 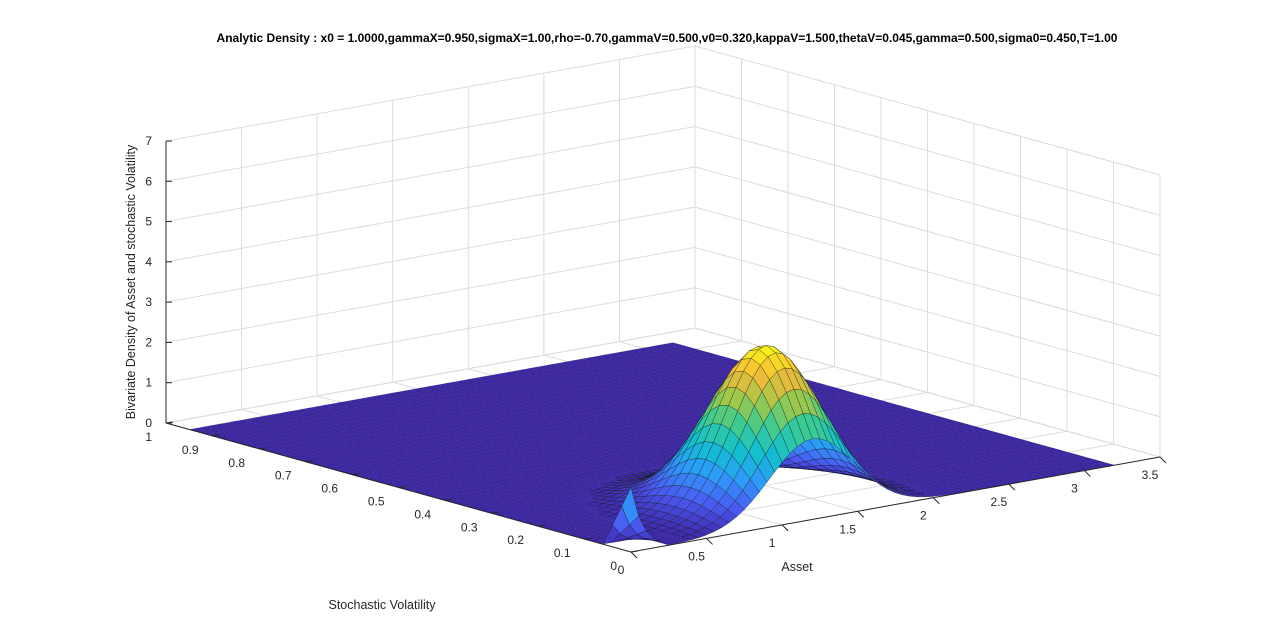 I want to click on z-tick-label: 2, so click(x=148, y=342).